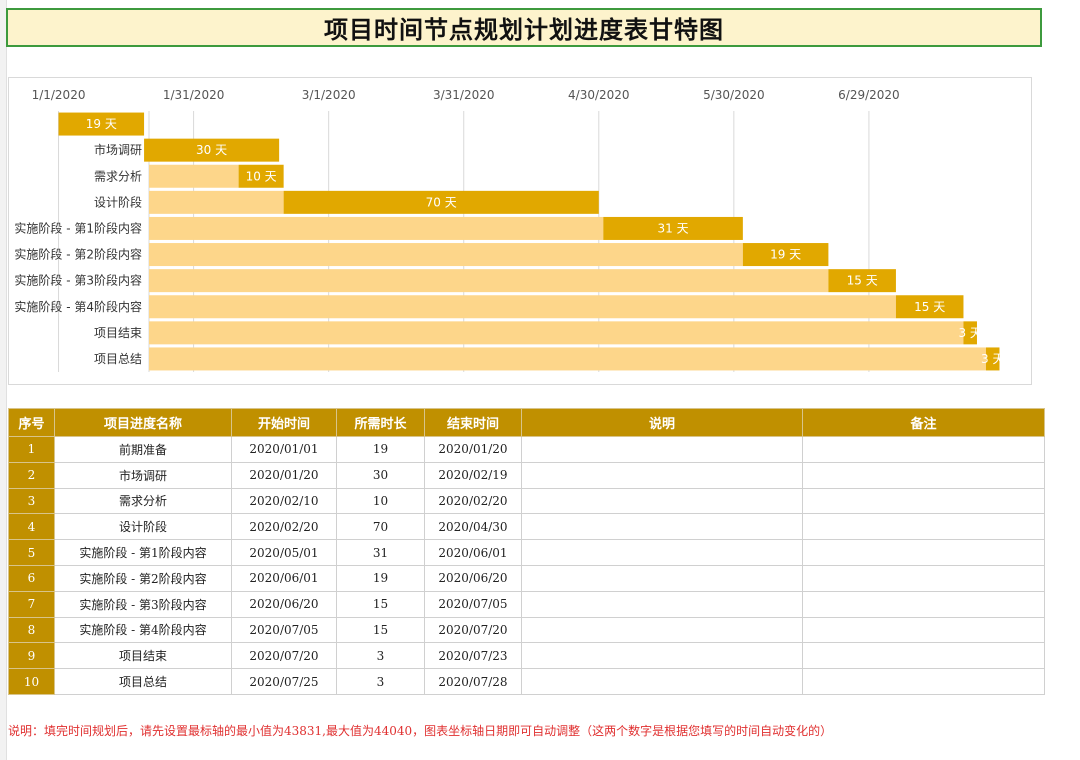 The width and height of the screenshot is (1080, 760). What do you see at coordinates (143, 681) in the screenshot?
I see `cell-task-name: 项目总结` at bounding box center [143, 681].